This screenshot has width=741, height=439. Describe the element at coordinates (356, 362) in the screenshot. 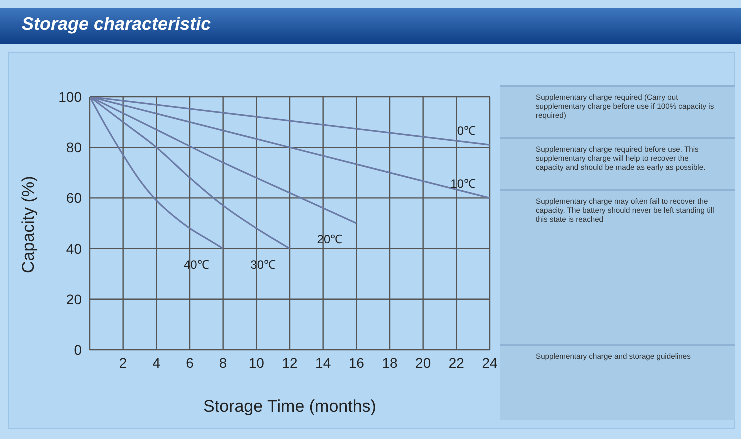

I see `x-tick-label: 16` at that location.